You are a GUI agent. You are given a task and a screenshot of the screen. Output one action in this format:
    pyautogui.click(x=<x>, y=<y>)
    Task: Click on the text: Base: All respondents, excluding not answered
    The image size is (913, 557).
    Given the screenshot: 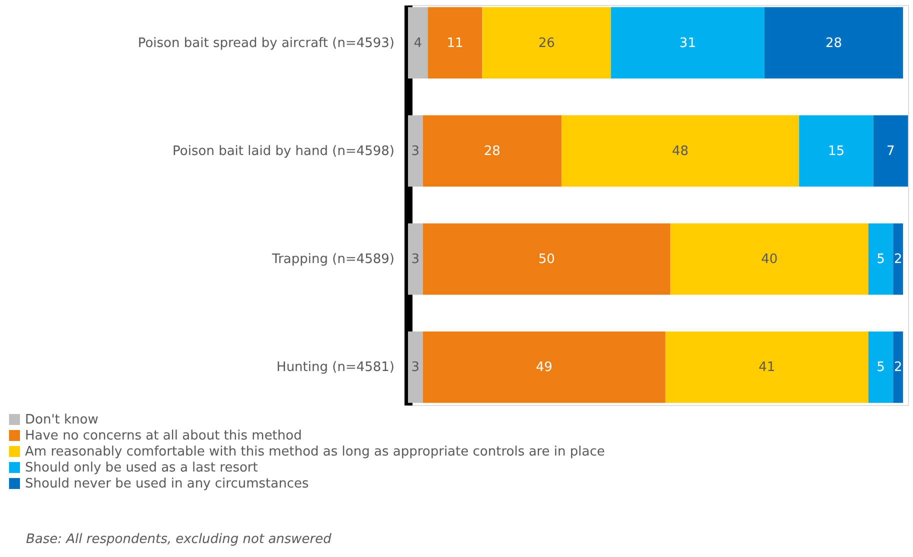 What is the action you would take?
    pyautogui.click(x=179, y=539)
    